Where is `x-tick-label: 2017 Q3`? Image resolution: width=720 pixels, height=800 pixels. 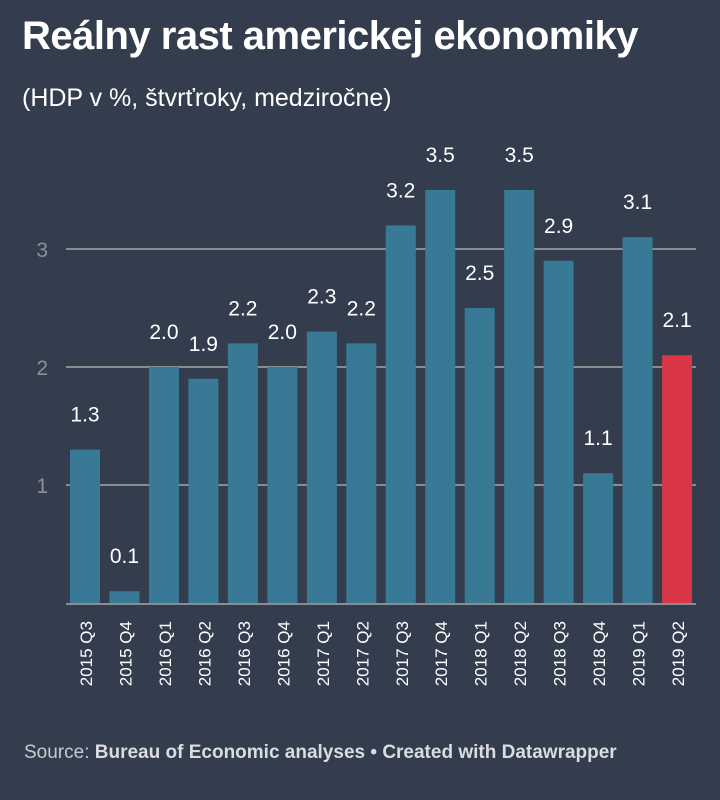
x-tick-label: 2017 Q3 is located at coordinates (402, 653).